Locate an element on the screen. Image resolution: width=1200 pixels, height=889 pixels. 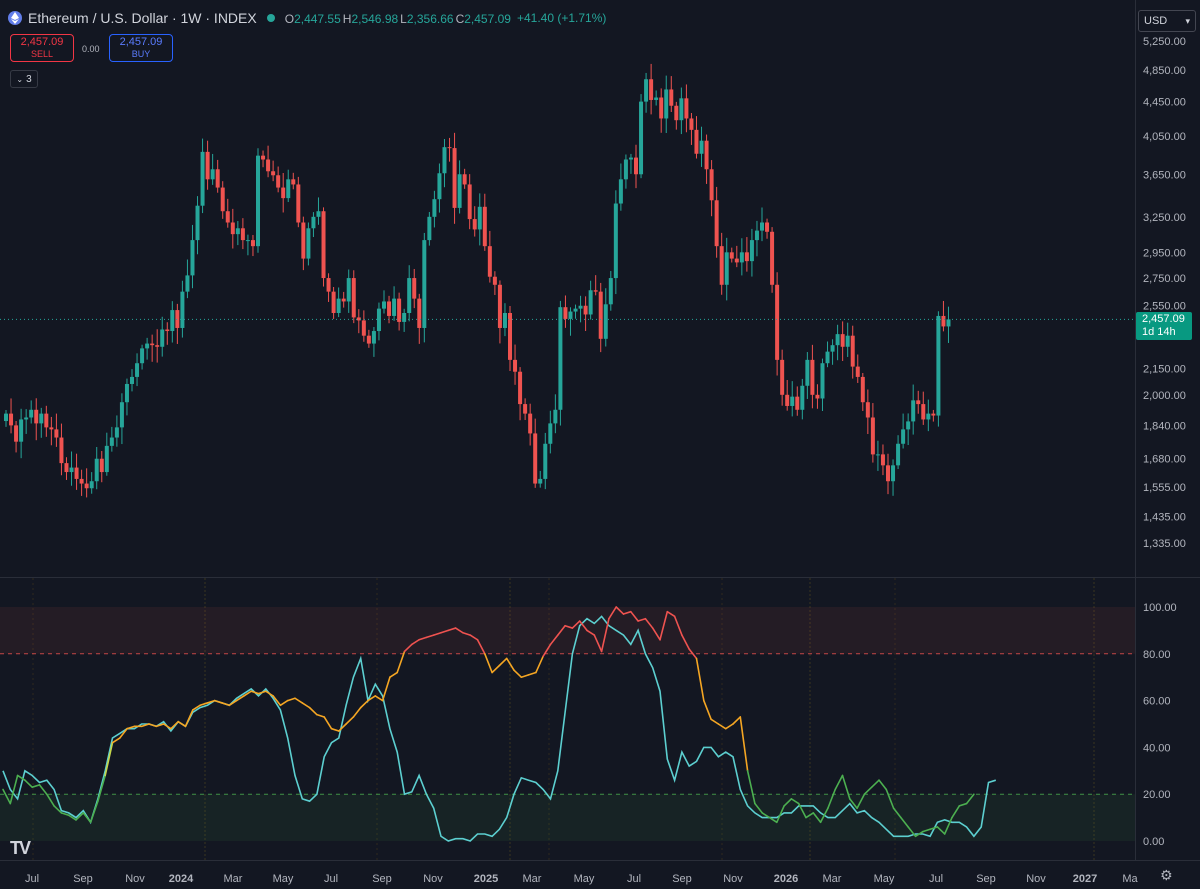
last-price: 2,457.09 is located at coordinates (1163, 319).